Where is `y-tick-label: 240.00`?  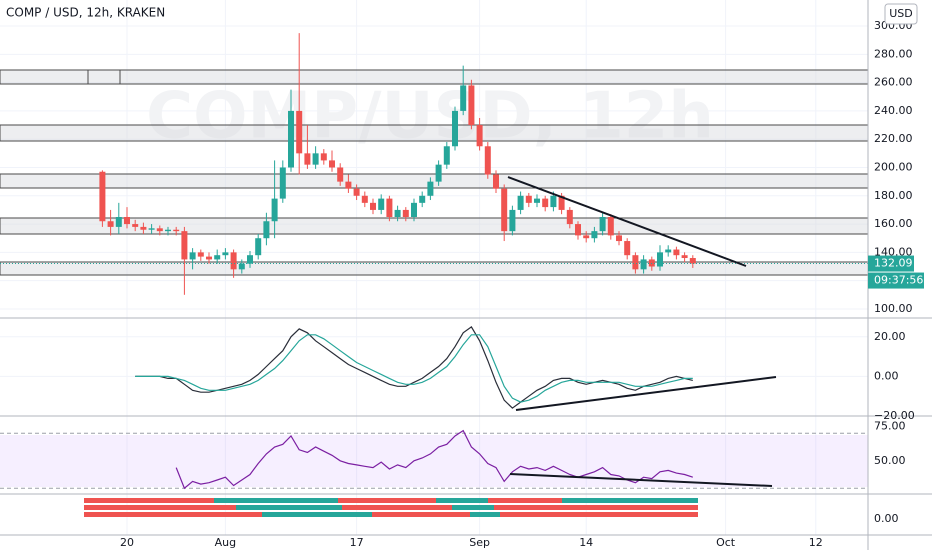
y-tick-label: 240.00 is located at coordinates (893, 110).